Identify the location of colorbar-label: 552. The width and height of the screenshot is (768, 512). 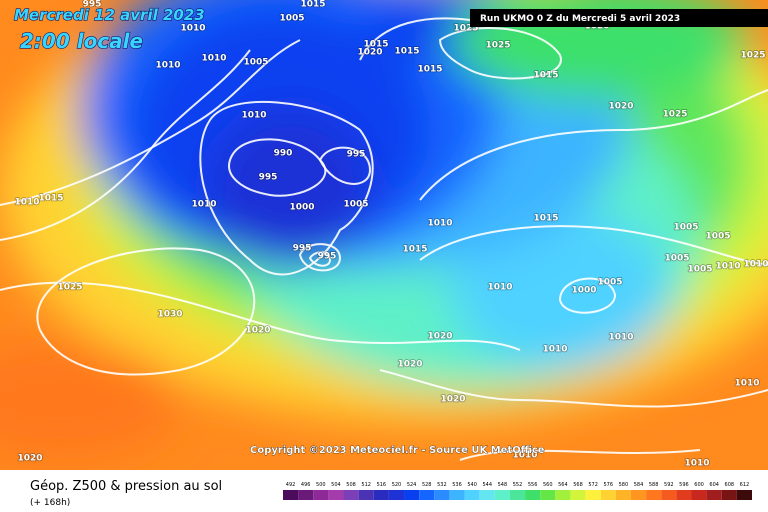
(518, 485).